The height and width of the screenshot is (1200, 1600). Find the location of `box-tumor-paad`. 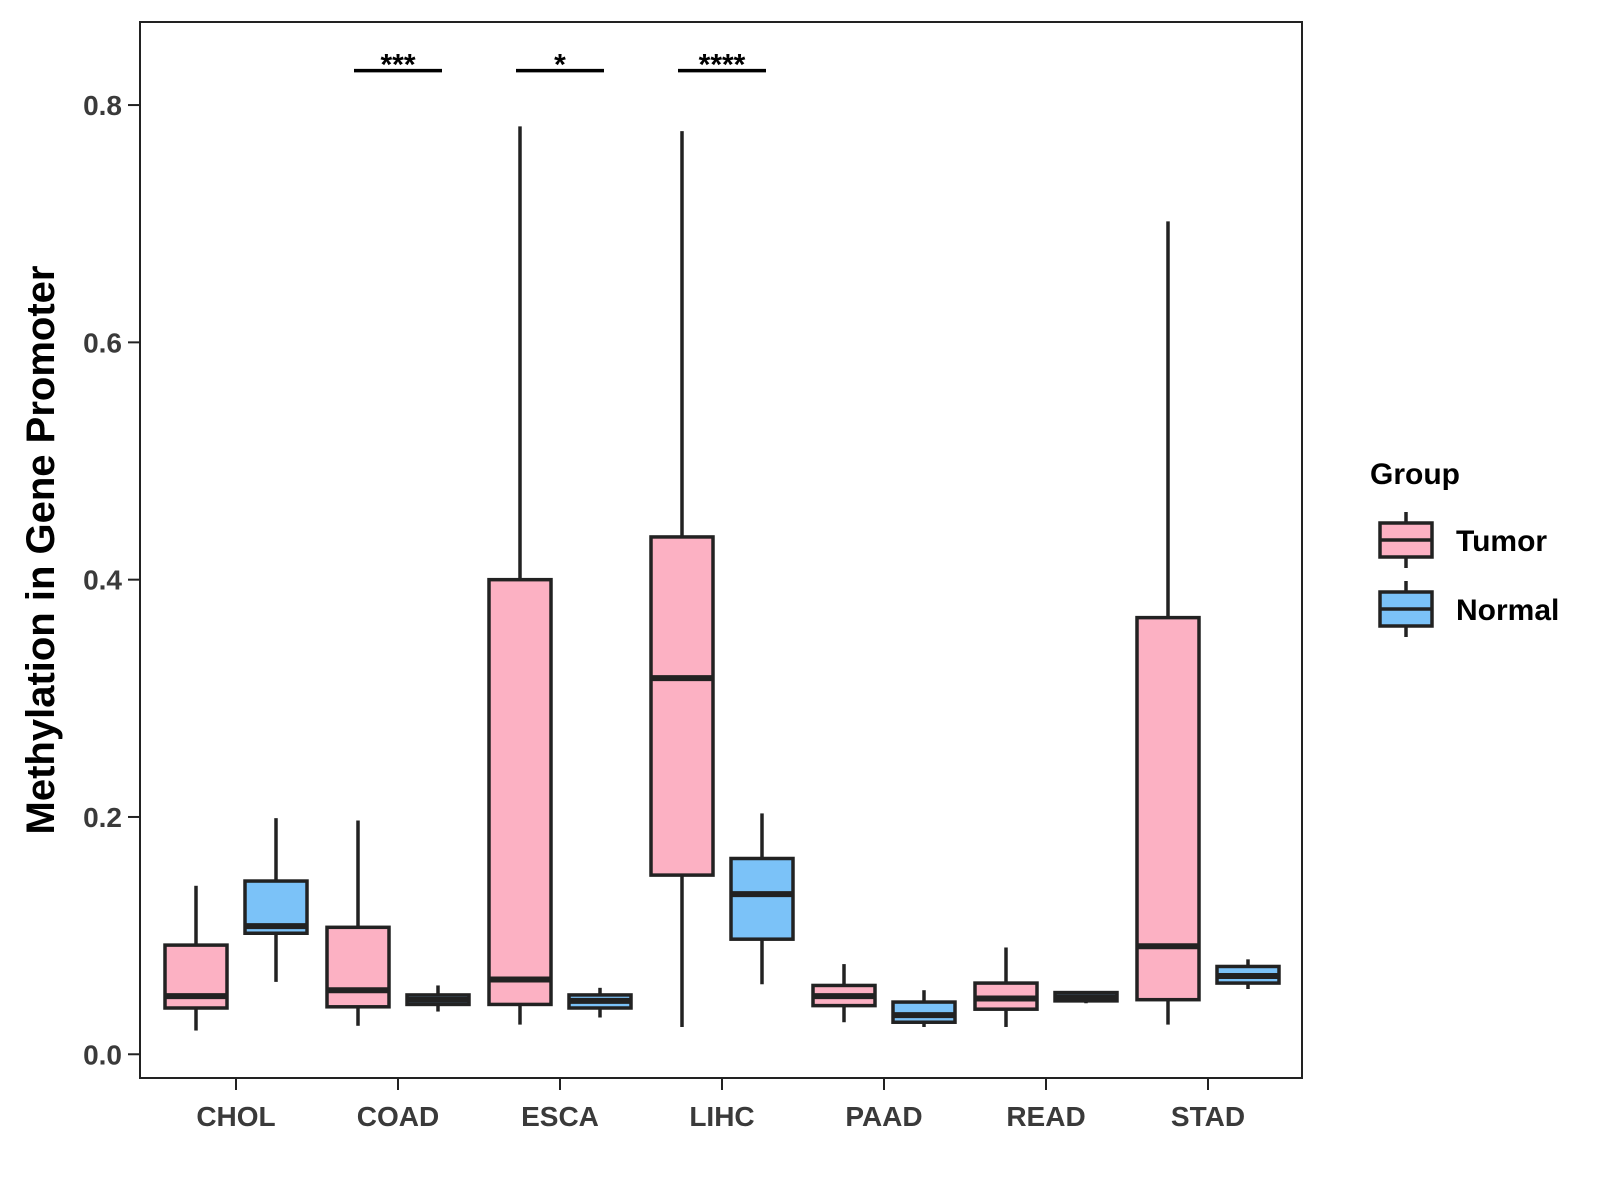

box-tumor-paad is located at coordinates (844, 993).